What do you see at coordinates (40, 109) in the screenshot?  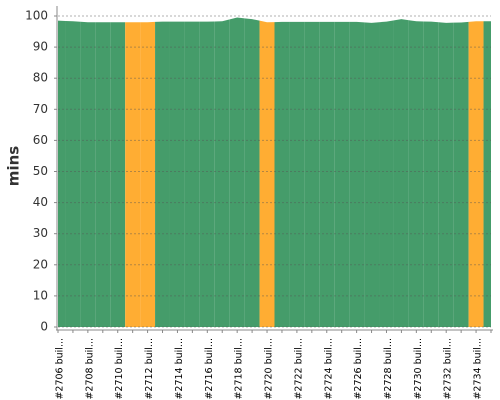 I see `y-tick-label: 70` at bounding box center [40, 109].